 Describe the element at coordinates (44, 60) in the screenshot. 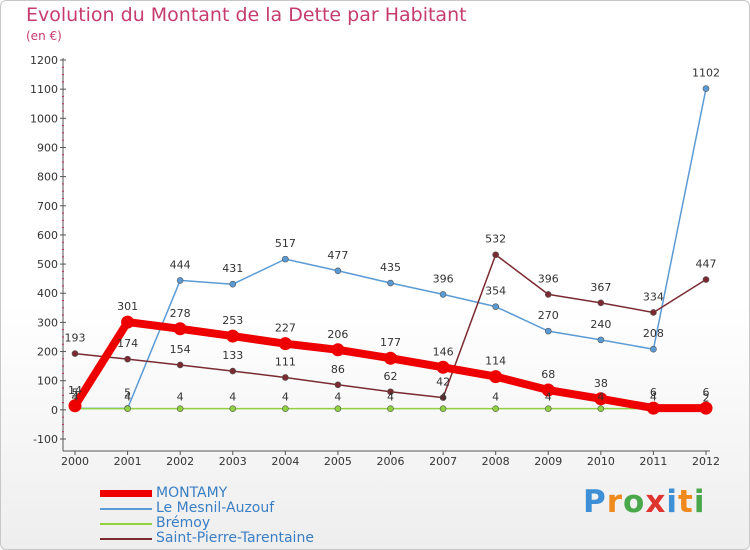

I see `y-tick-label: 1200` at that location.